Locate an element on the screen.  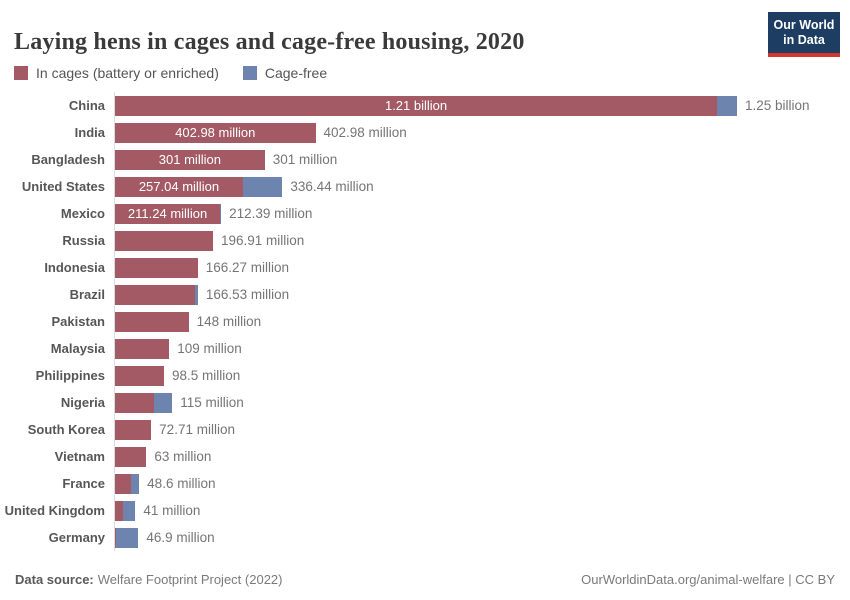
bar-track: 109 million is located at coordinates (482, 348).